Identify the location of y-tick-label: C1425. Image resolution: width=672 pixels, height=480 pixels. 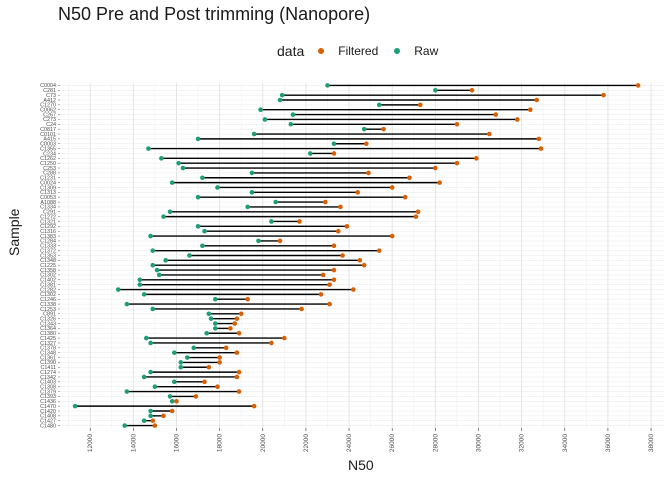
(48, 339).